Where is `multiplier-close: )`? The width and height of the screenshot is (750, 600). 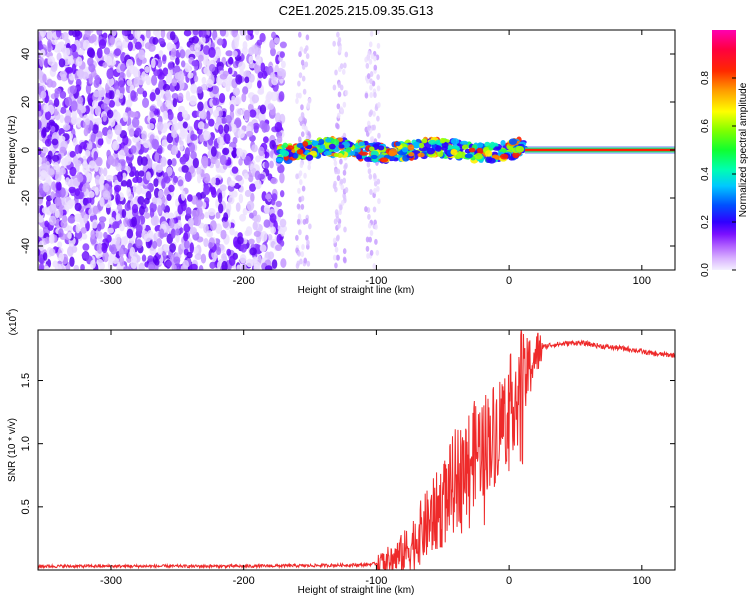
multiplier-close: ) is located at coordinates (13, 310).